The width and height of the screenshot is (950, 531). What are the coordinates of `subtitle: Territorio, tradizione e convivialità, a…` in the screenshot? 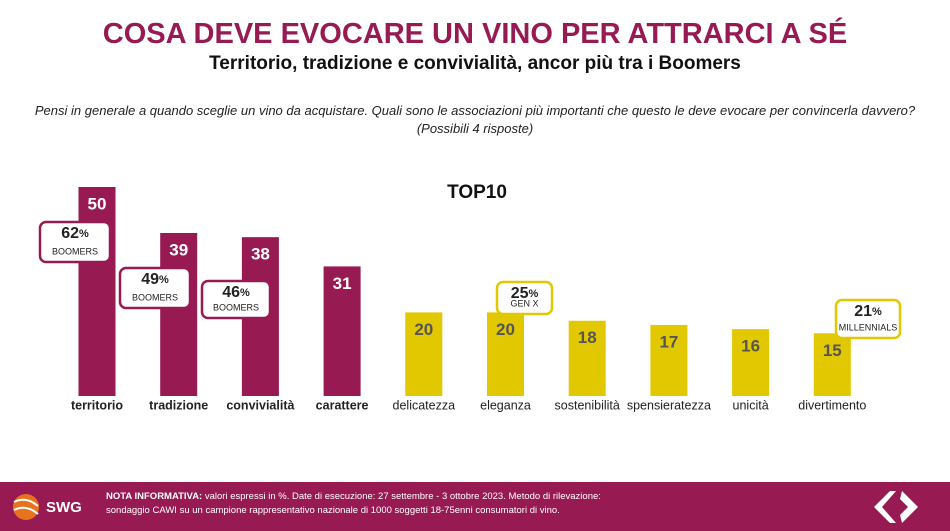 It's located at (475, 63).